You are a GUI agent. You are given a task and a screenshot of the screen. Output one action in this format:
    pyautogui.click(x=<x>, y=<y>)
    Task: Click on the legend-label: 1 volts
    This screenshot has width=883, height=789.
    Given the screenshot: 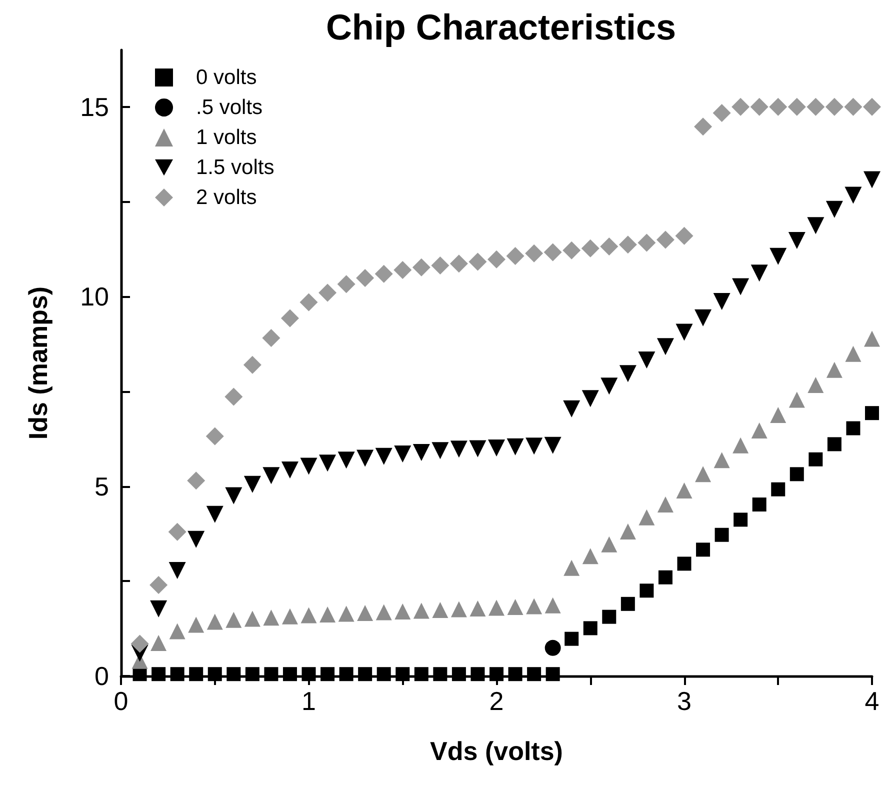 What is the action you would take?
    pyautogui.click(x=226, y=137)
    